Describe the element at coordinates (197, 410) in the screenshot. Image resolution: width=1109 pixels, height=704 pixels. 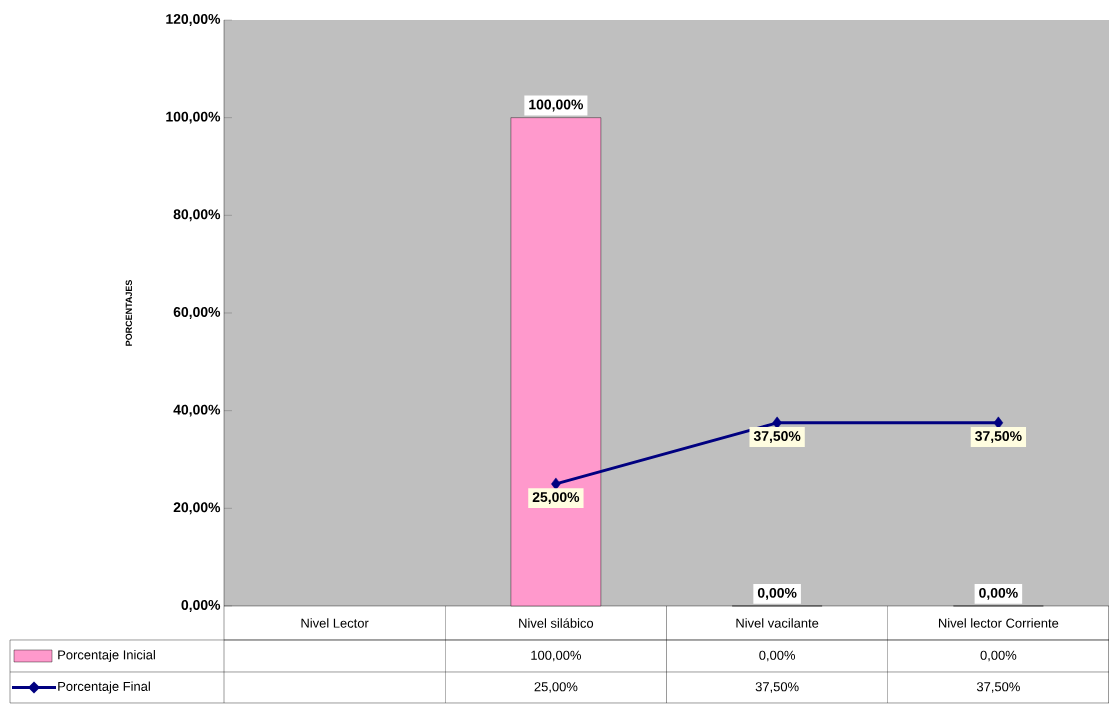
I see `y-tick-label: 40,00%` at that location.